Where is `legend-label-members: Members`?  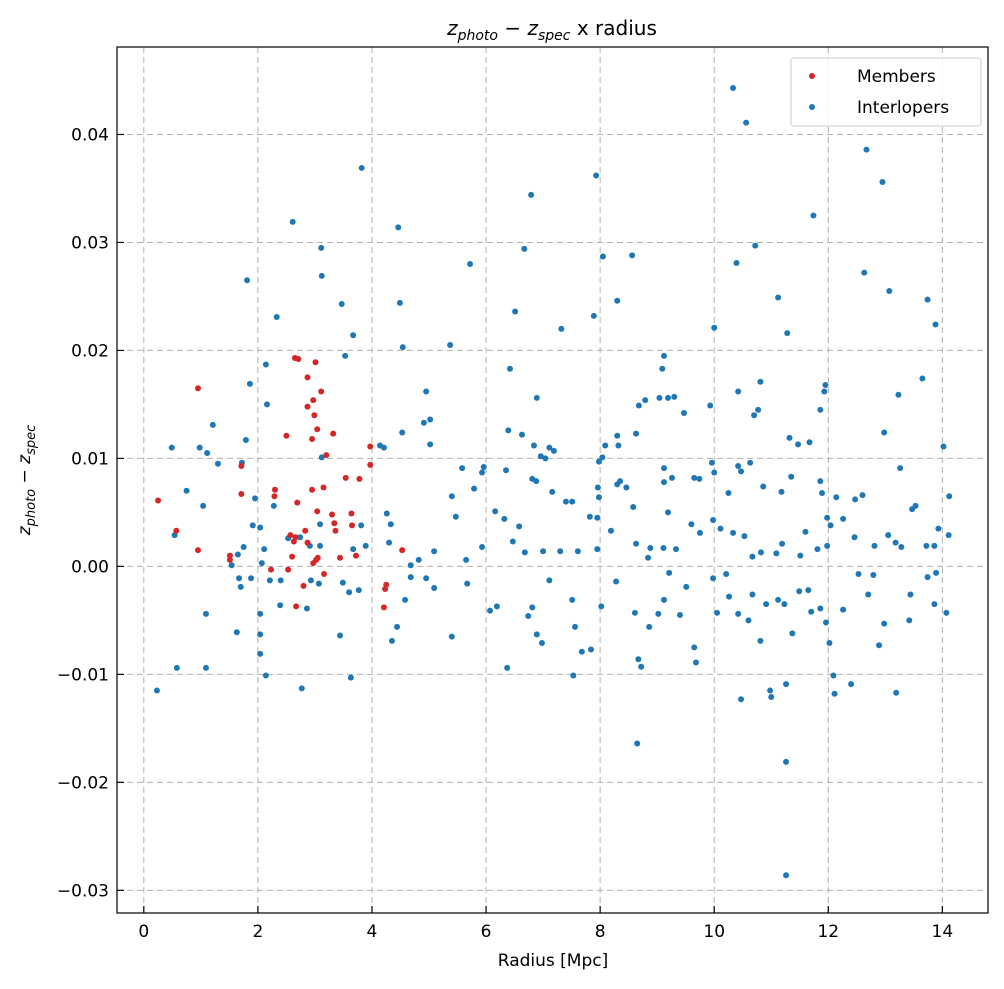 legend-label-members: Members is located at coordinates (896, 77).